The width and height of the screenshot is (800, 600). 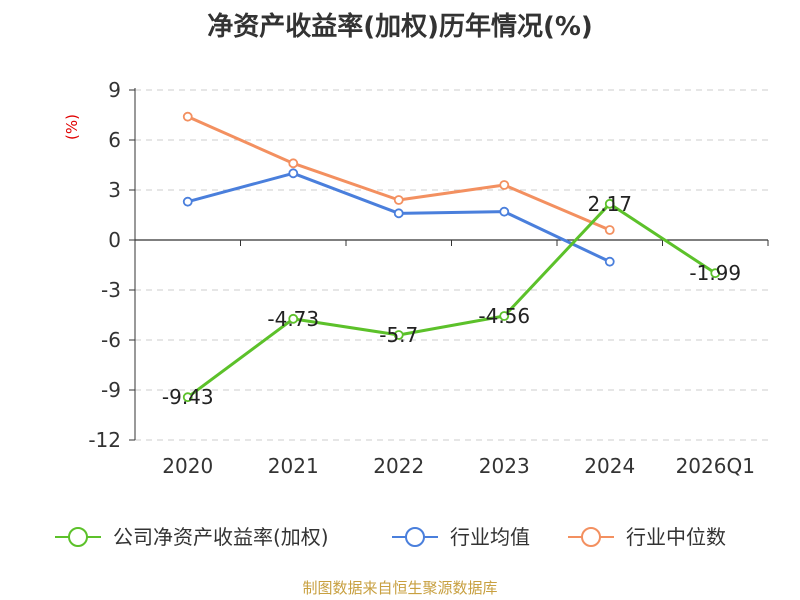 I want to click on y-tick-label: -12, so click(x=104, y=440).